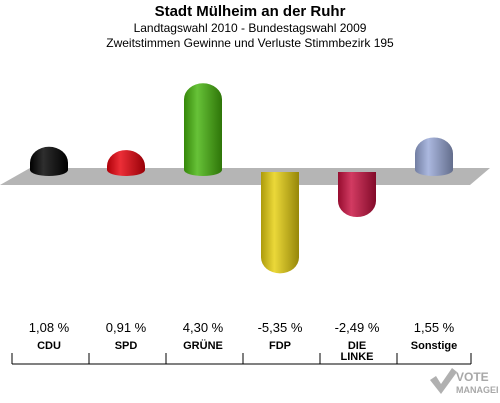 This screenshot has width=500, height=403. I want to click on checkmark-icon, so click(443, 381).